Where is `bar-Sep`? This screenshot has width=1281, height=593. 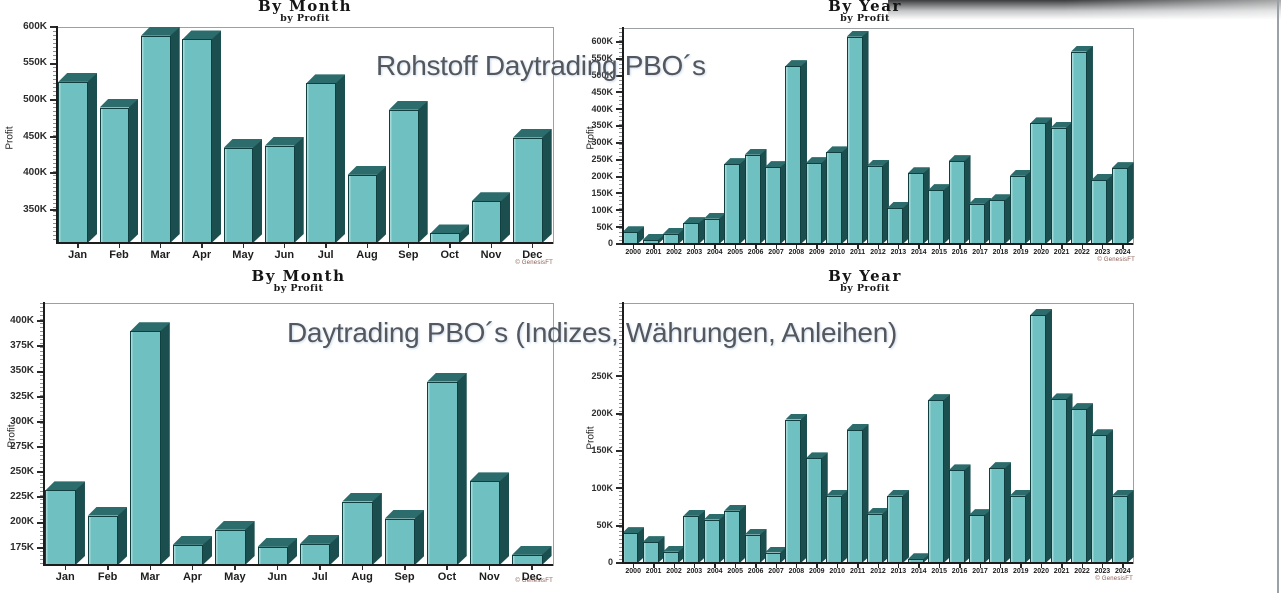
bar-Sep is located at coordinates (400, 541).